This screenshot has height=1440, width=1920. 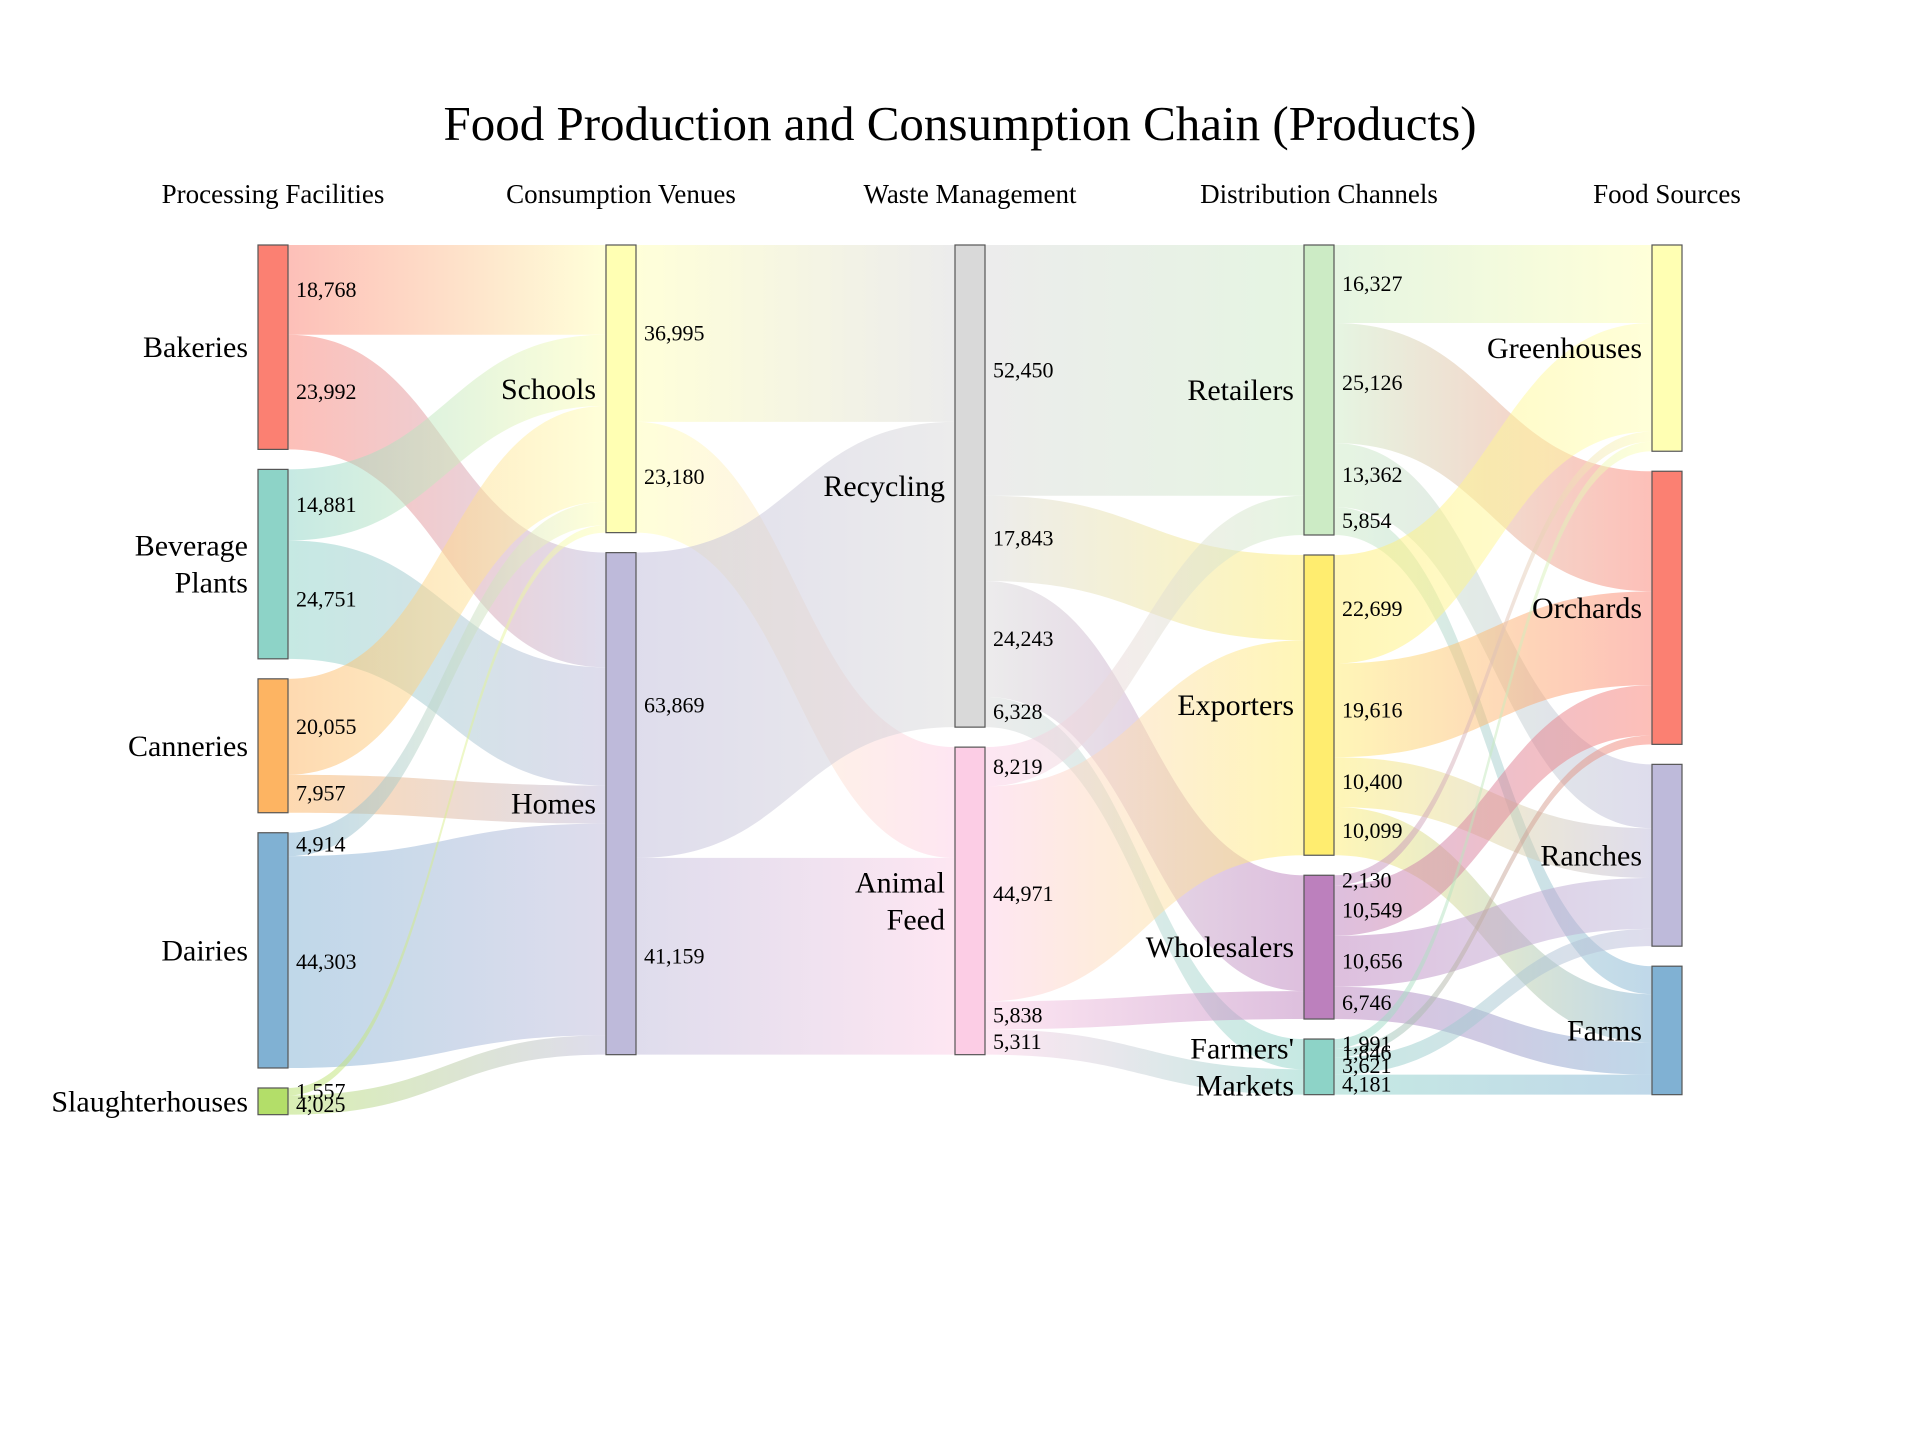 I want to click on node-label: Beverage Plants, so click(x=191, y=565).